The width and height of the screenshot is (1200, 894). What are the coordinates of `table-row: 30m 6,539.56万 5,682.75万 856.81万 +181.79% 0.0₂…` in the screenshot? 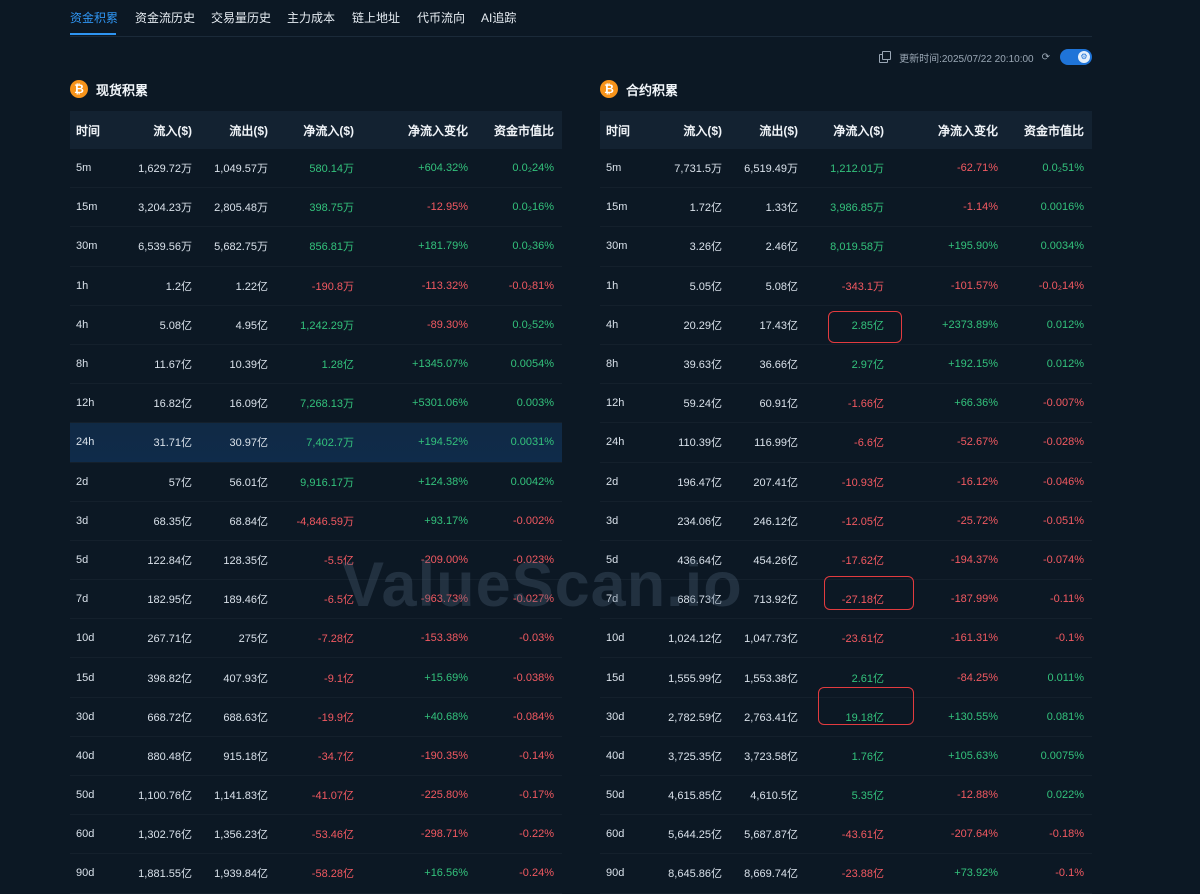 It's located at (316, 247).